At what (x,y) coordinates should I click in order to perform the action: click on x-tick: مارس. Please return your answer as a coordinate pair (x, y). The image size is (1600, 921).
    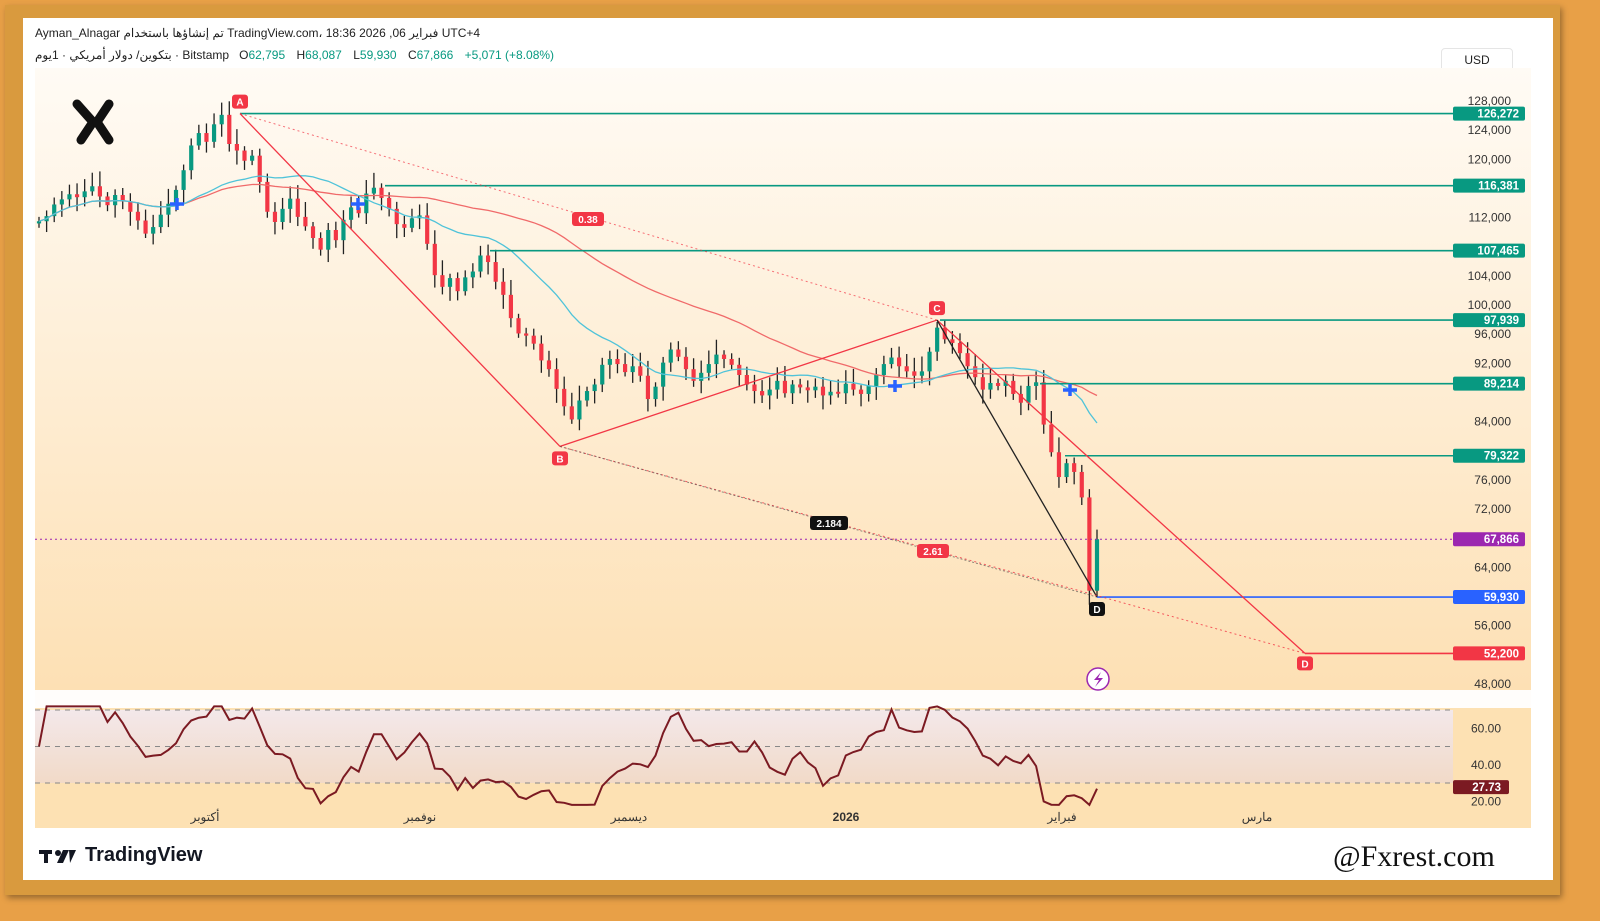
    Looking at the image, I should click on (1257, 817).